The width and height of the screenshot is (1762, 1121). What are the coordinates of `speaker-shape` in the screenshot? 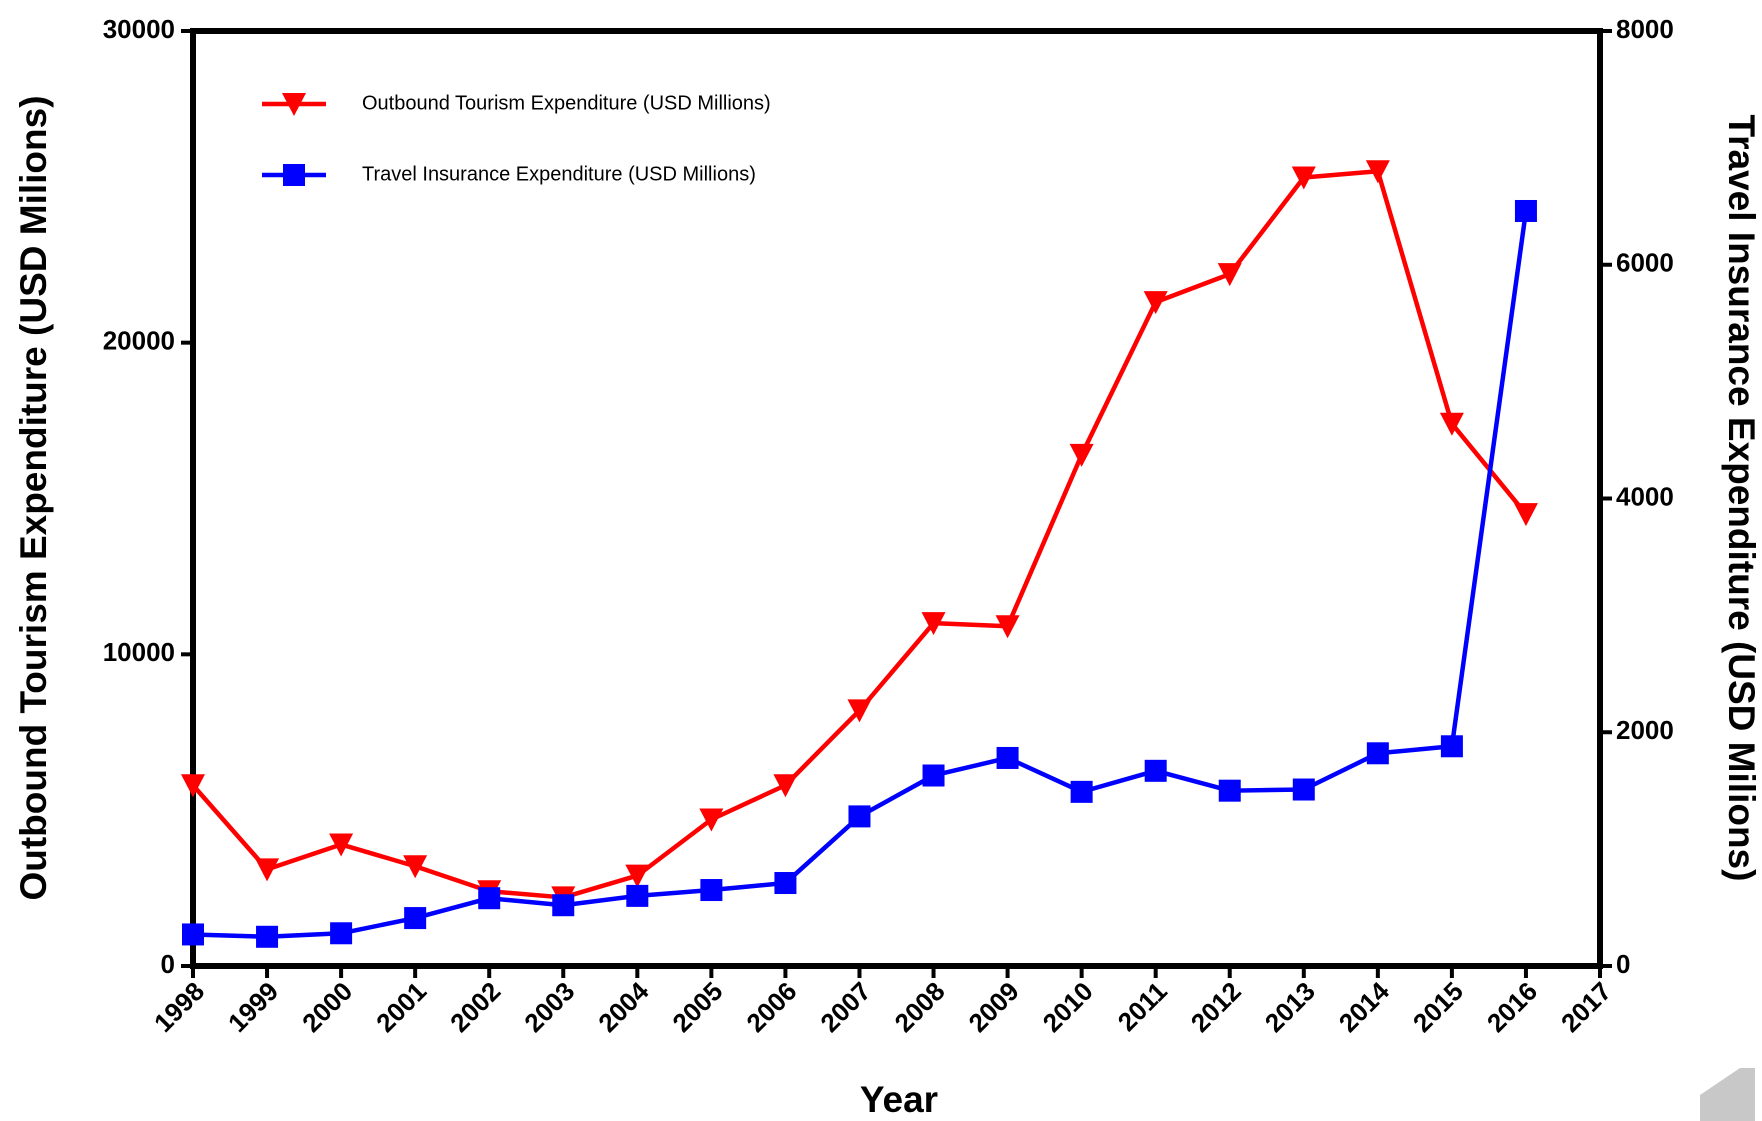 It's located at (1727, 1094).